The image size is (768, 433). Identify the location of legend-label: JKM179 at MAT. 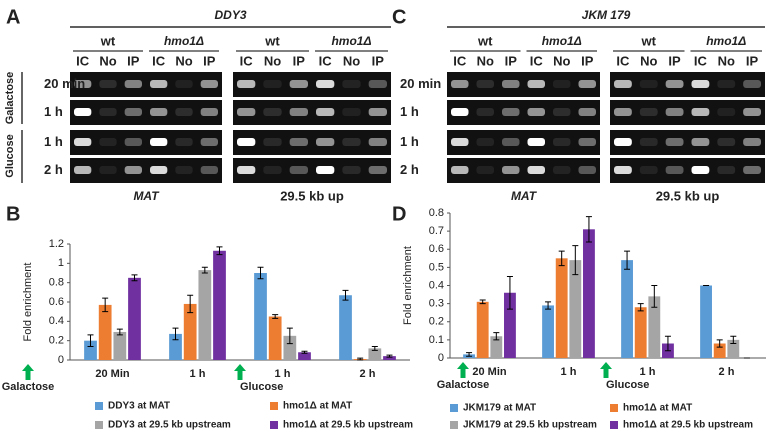
(499, 408).